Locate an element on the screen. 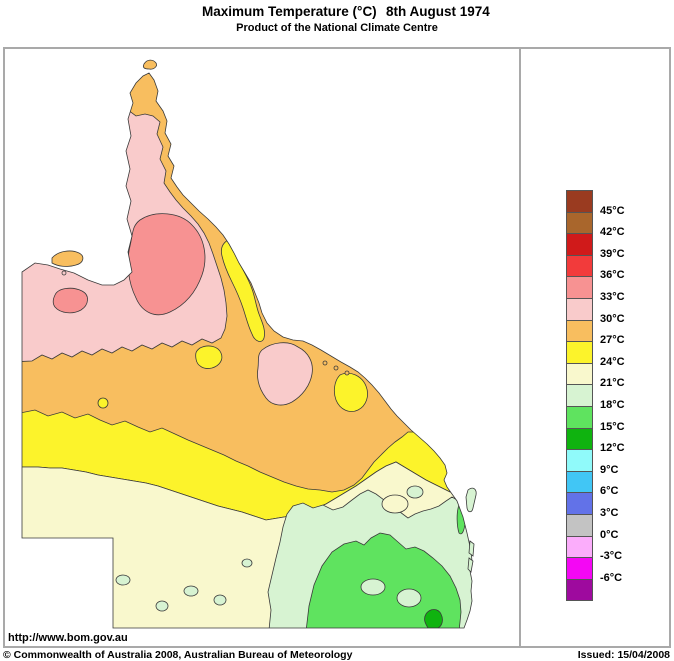 The image size is (674, 661). legend-label: 45°C is located at coordinates (612, 210).